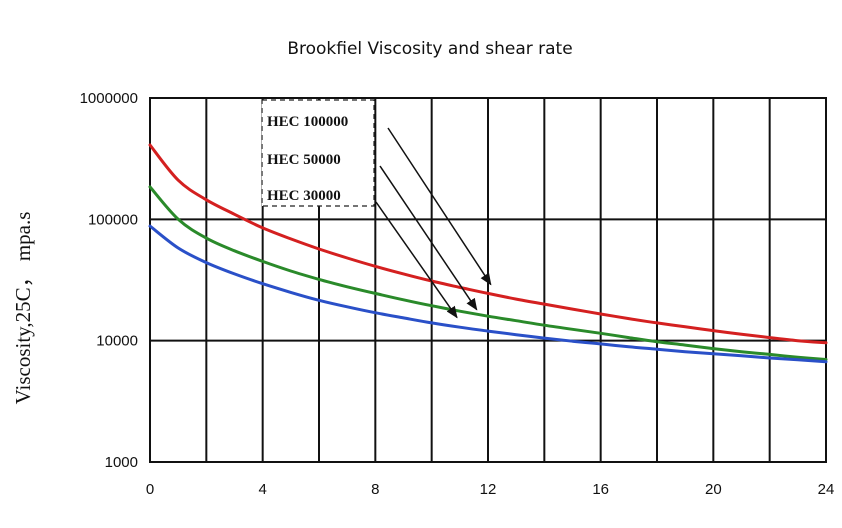  What do you see at coordinates (23, 308) in the screenshot?
I see `y-axis-label: Viscosity,25C， mpa.s` at bounding box center [23, 308].